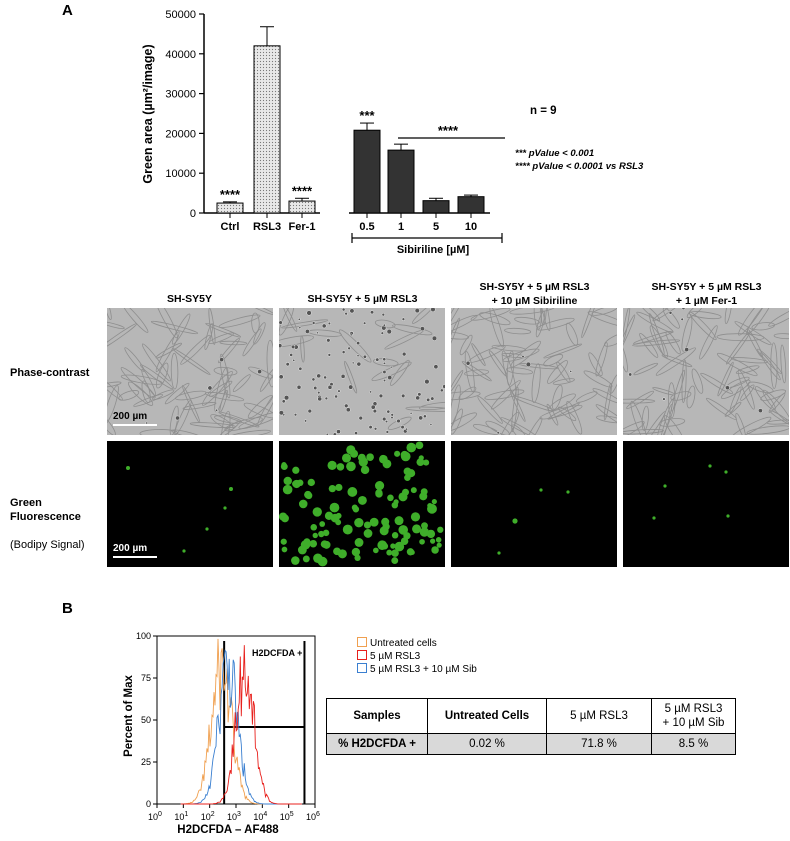  I want to click on bar-chart-bars, so click(350, 120).